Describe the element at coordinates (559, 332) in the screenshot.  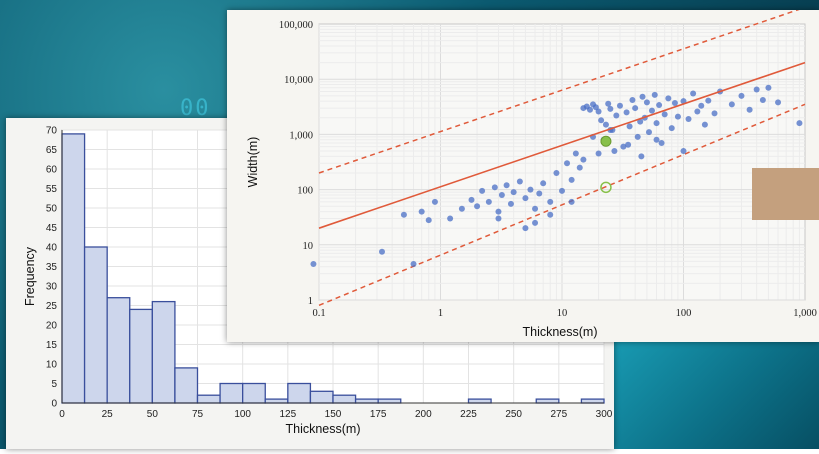
I see `x-axis-title: Thickness(m)` at that location.